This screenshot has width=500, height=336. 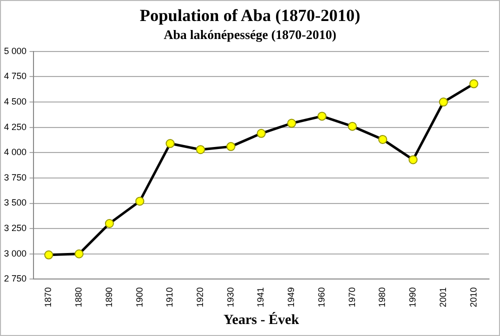 What do you see at coordinates (109, 297) in the screenshot?
I see `x-tick-label: 1890` at bounding box center [109, 297].